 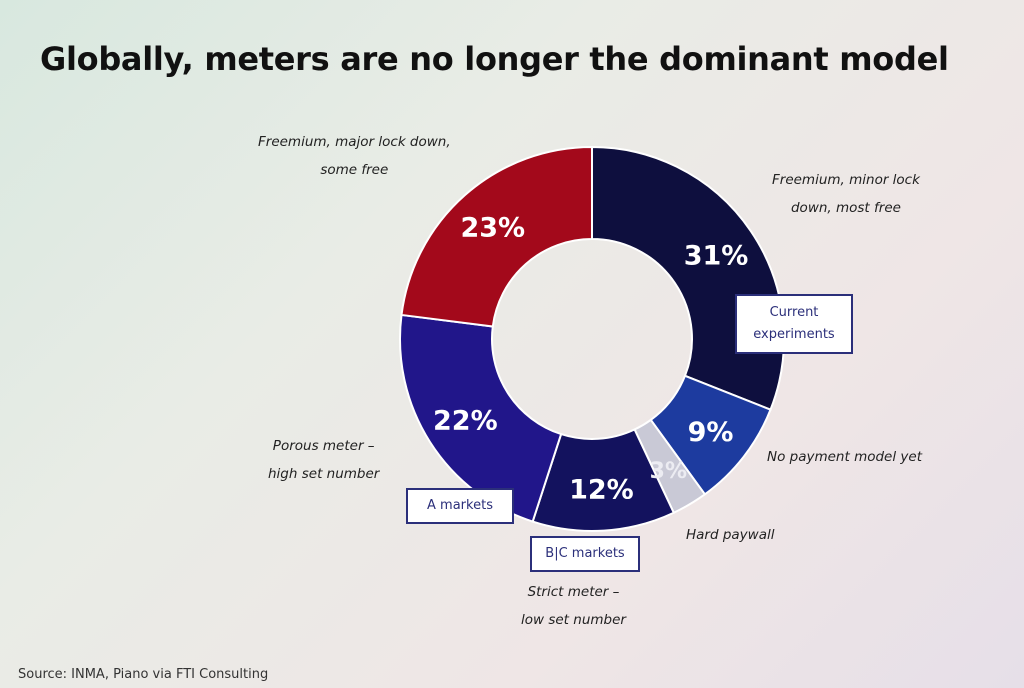 I want to click on label-porous-meter: Porous meter – high set number, so click(x=324, y=460).